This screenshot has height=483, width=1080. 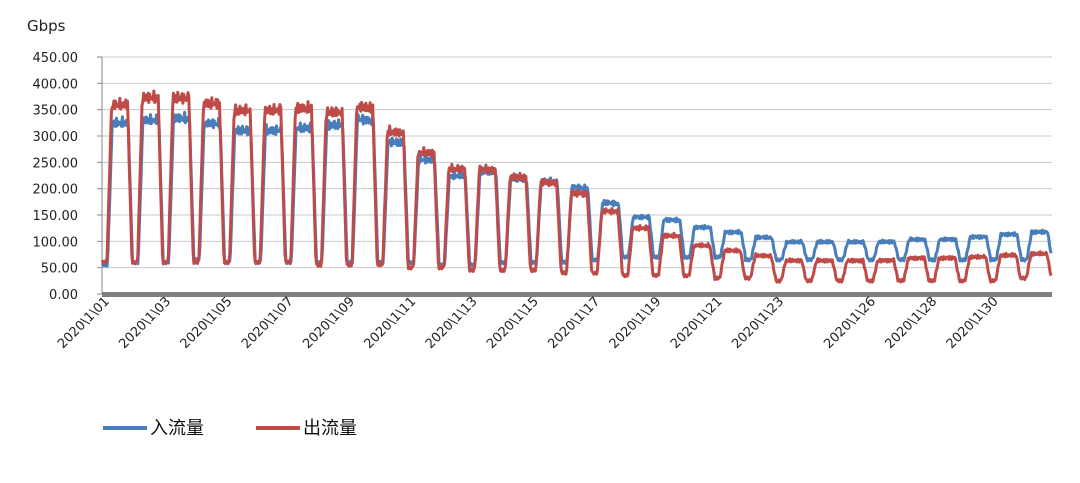 I want to click on x-tick-label: 2020\1\09, so click(x=329, y=323).